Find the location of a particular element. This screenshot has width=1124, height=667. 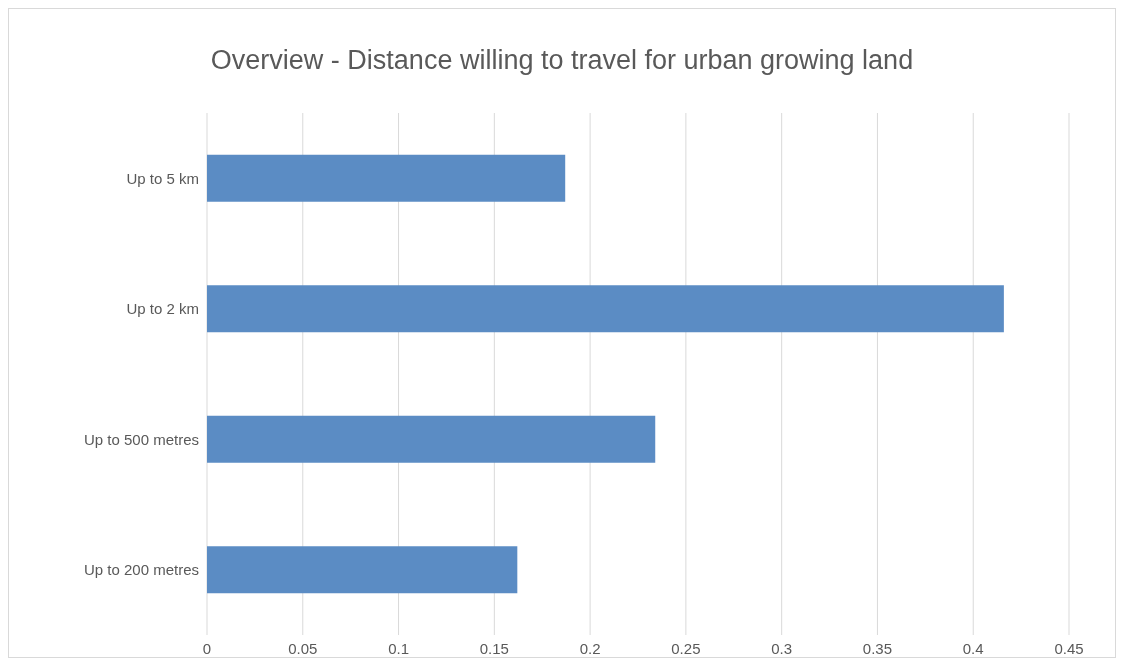

y-tick-label: Up to 2 km is located at coordinates (162, 309).